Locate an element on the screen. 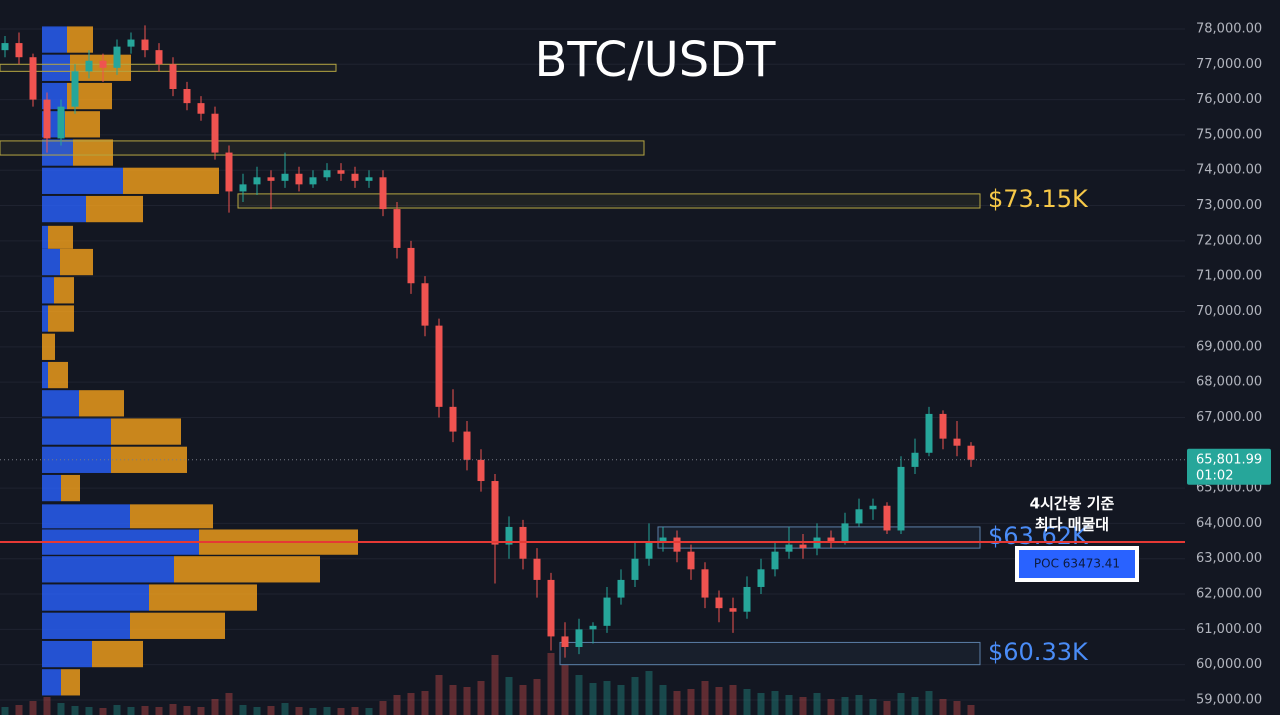  y-tick-label: 76,000.00 is located at coordinates (1229, 99).